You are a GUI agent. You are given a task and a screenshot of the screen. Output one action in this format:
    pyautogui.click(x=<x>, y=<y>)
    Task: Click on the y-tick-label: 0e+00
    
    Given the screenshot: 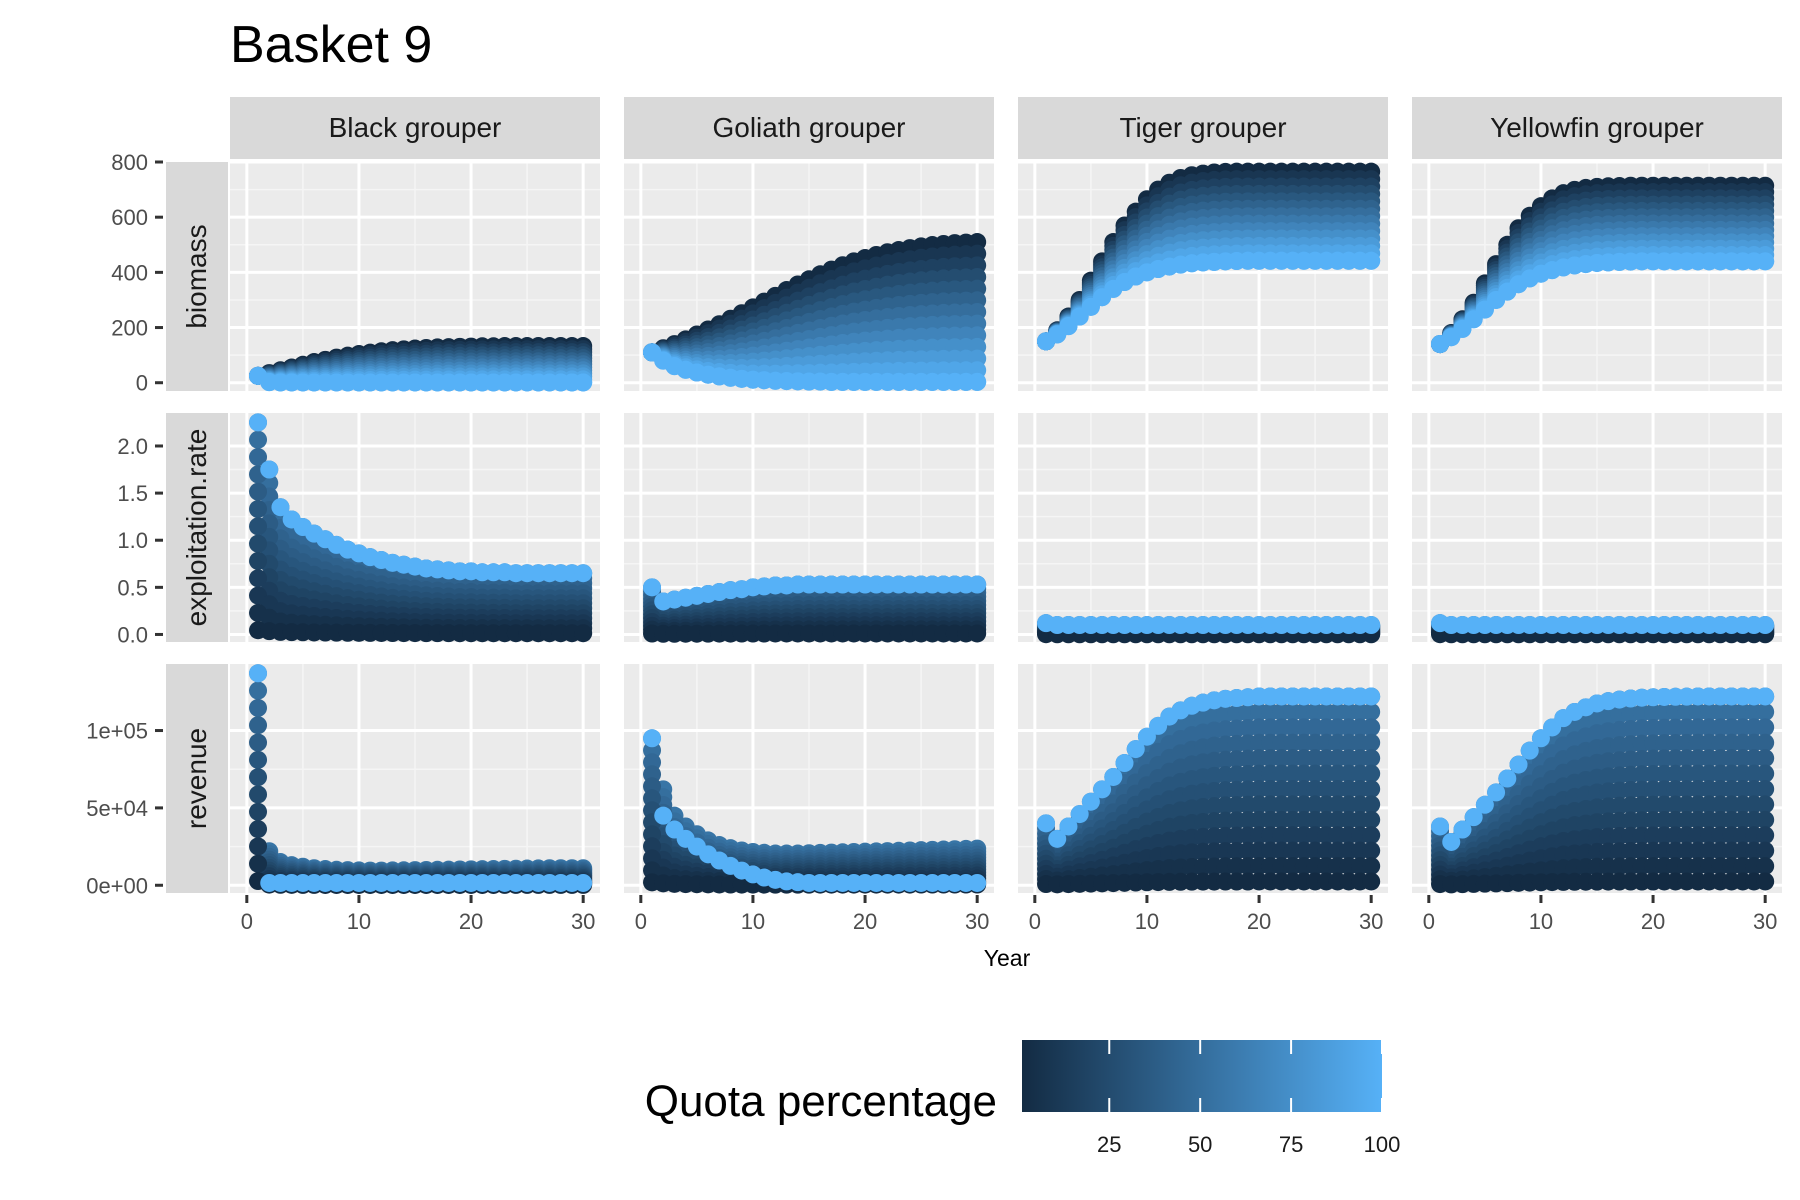 What is the action you would take?
    pyautogui.click(x=117, y=885)
    